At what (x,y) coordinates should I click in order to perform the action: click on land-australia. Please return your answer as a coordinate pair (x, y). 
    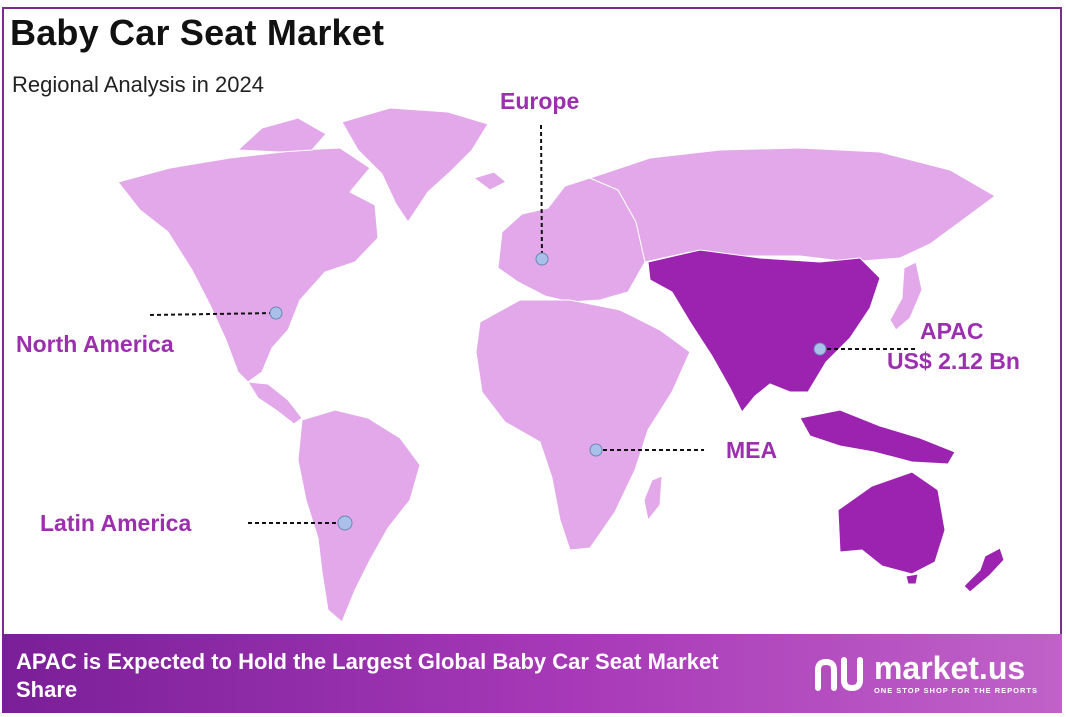
    Looking at the image, I should click on (891, 523).